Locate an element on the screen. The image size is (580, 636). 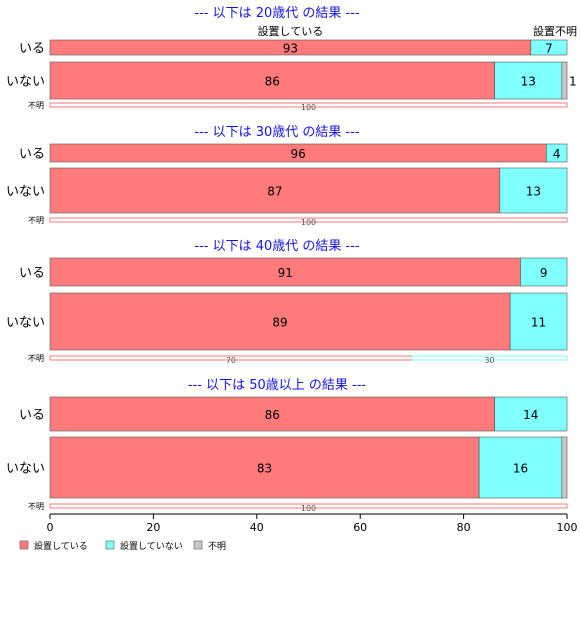
bar-value-label: 96 is located at coordinates (298, 154).